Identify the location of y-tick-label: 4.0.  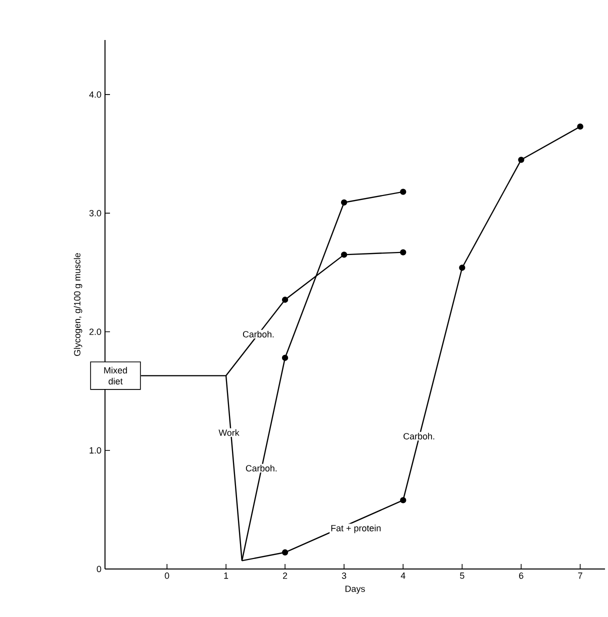
(95, 94).